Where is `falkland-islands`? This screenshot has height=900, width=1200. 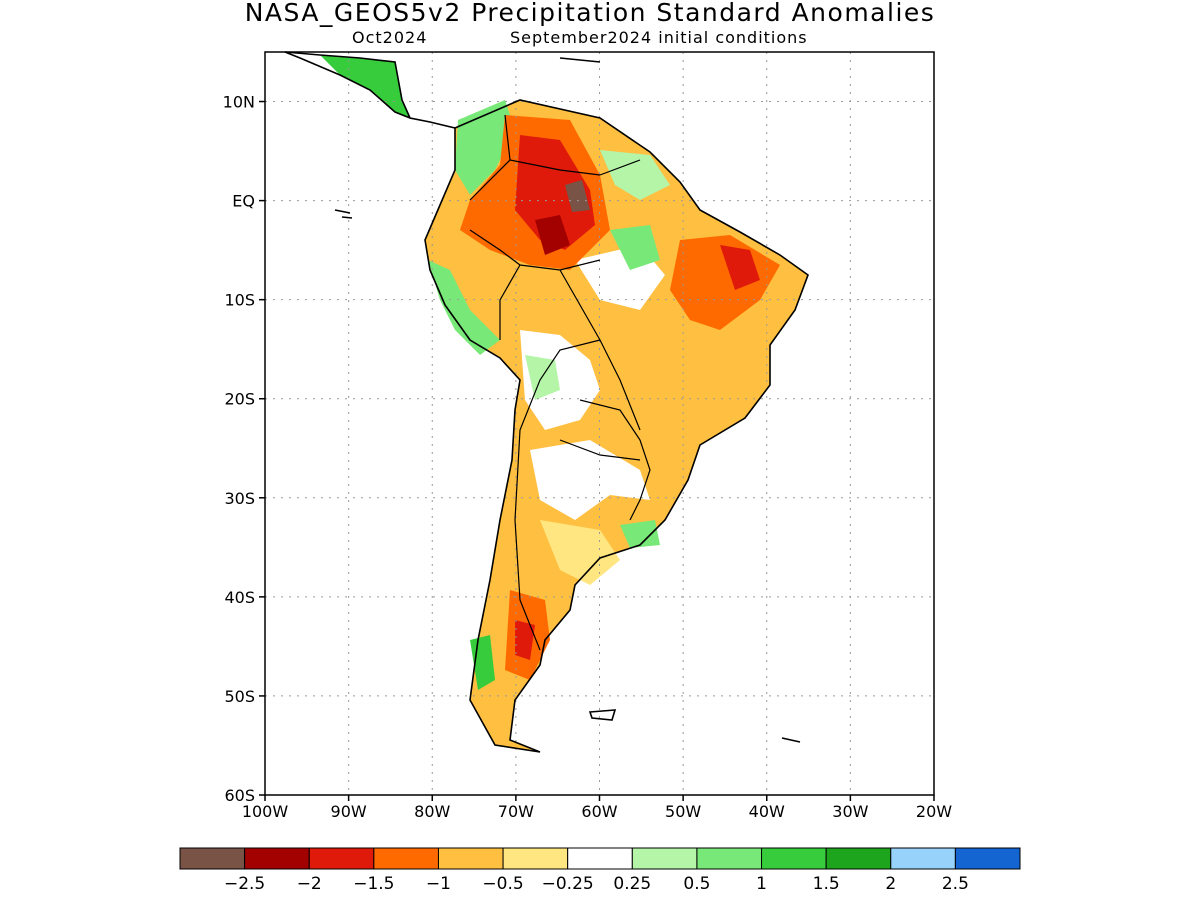 falkland-islands is located at coordinates (602, 715).